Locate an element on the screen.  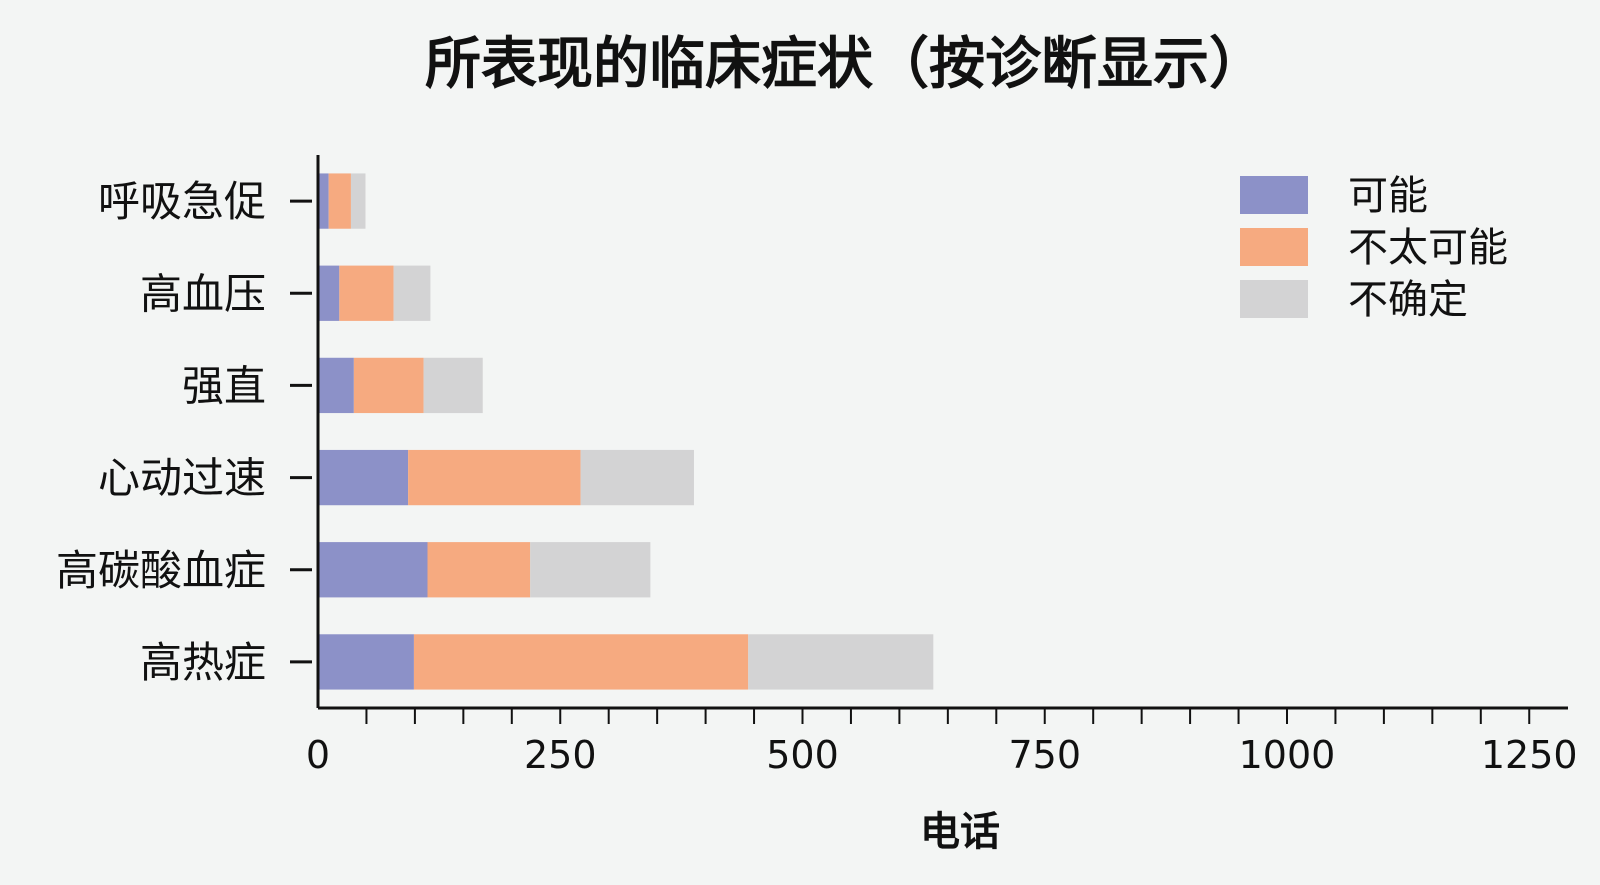
x-tick-label: 250 is located at coordinates (560, 755).